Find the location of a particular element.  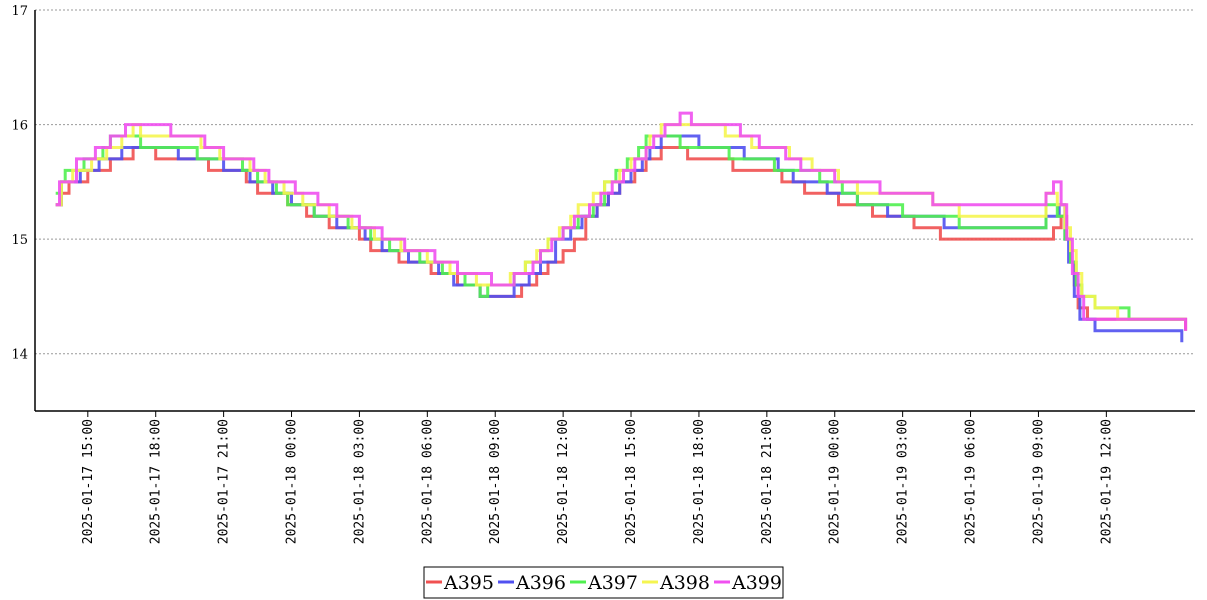

x-tick-label: 2025-01-18 00:00 is located at coordinates (292, 481).